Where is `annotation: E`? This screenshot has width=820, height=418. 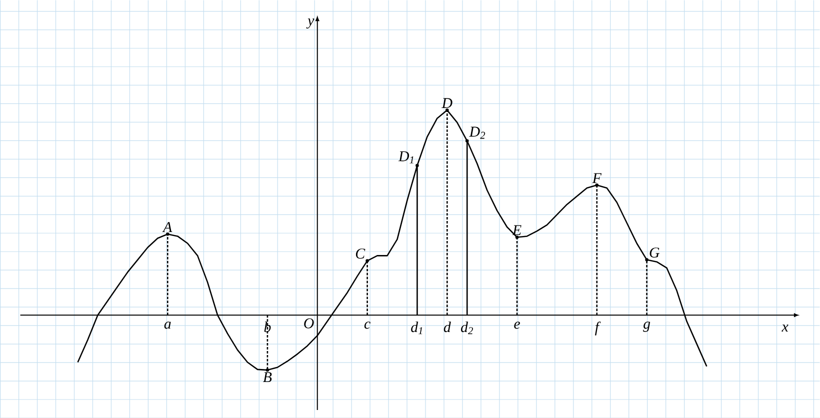
annotation: E is located at coordinates (517, 230).